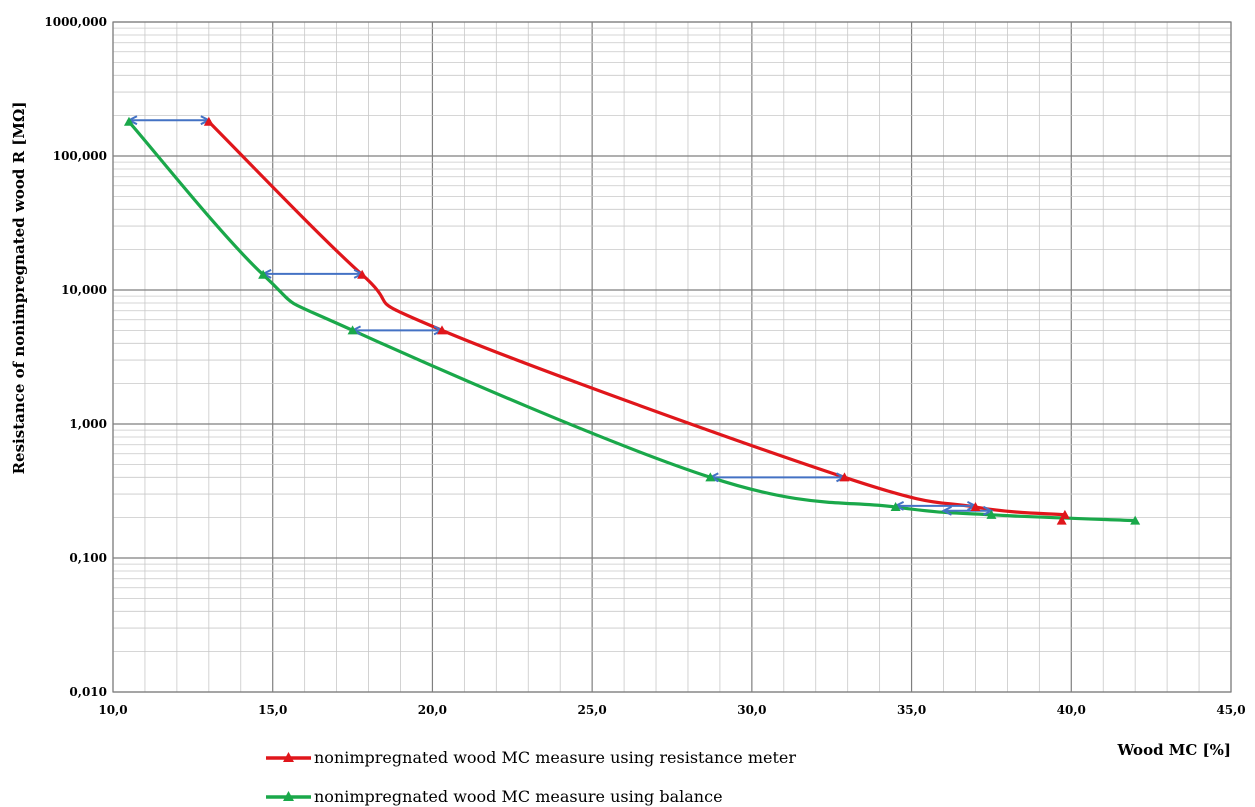  What do you see at coordinates (80, 156) in the screenshot?
I see `y-tick-label: 100,000` at bounding box center [80, 156].